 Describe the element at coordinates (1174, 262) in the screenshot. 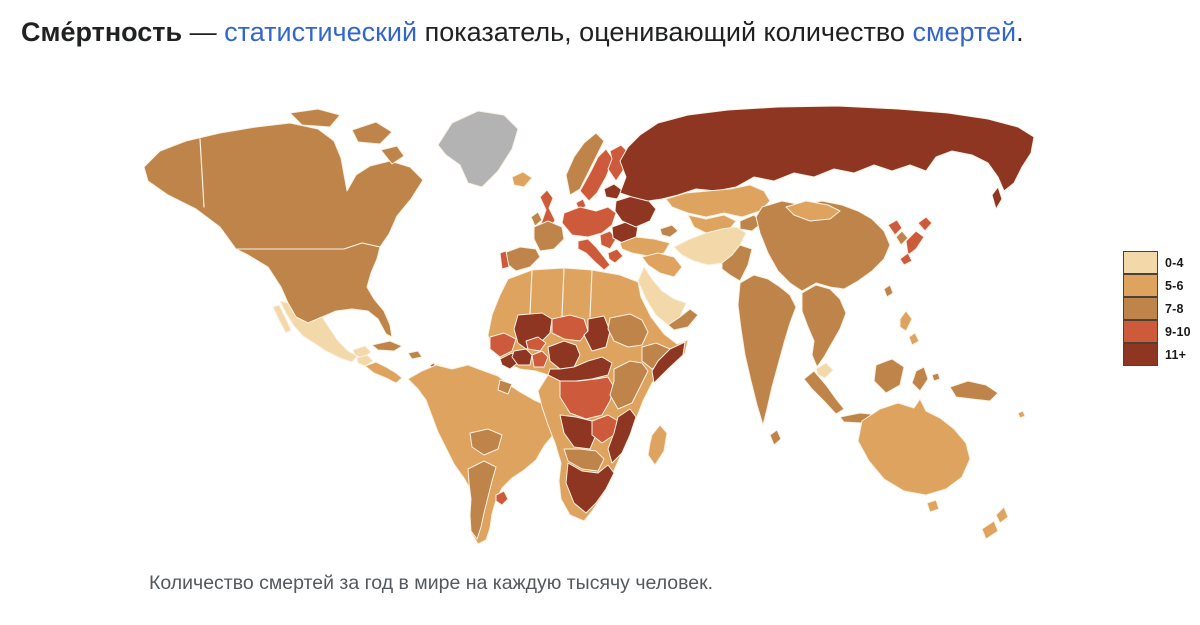

I see `legend-label-0-4: 0-4` at that location.